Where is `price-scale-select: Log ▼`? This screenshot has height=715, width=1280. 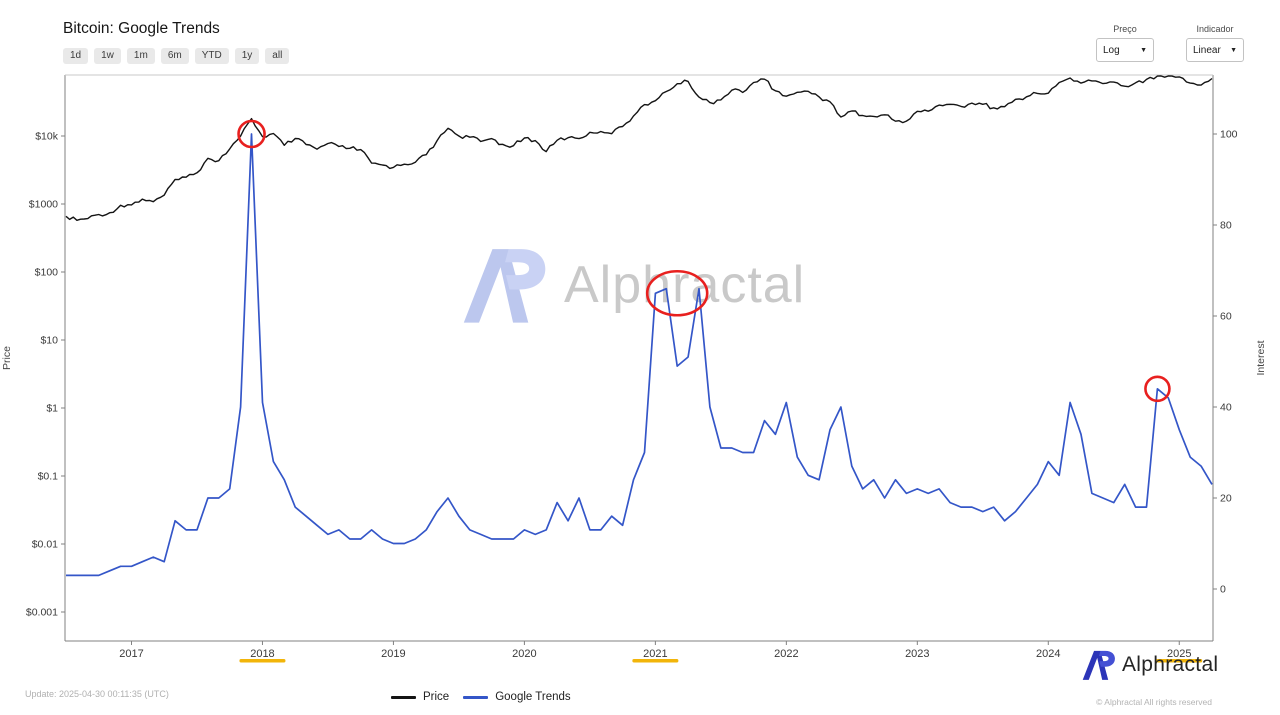
price-scale-select: Log ▼ is located at coordinates (1125, 50).